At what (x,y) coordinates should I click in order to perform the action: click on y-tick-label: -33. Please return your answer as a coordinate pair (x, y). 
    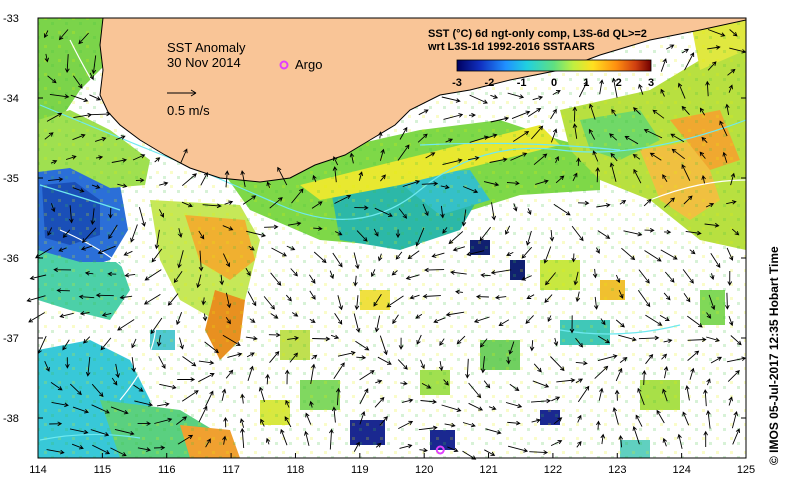
    Looking at the image, I should click on (11, 19).